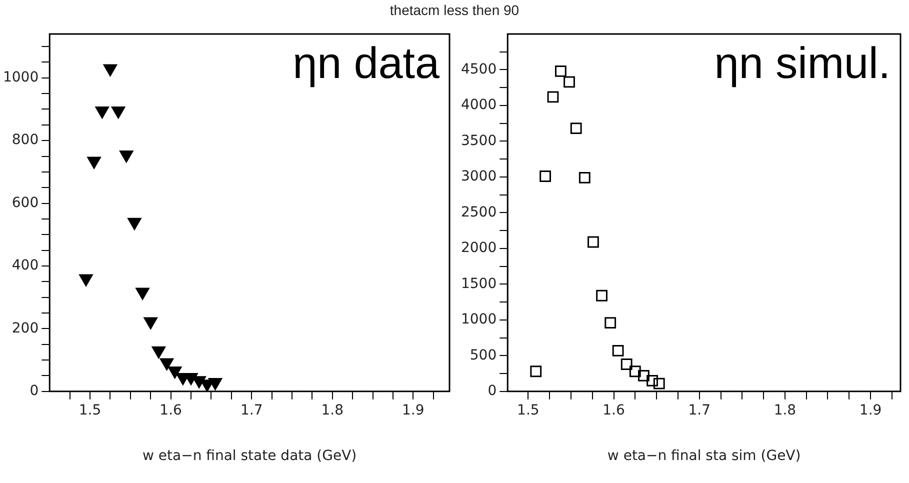  I want to click on annotation: ηn simul., so click(802, 63).